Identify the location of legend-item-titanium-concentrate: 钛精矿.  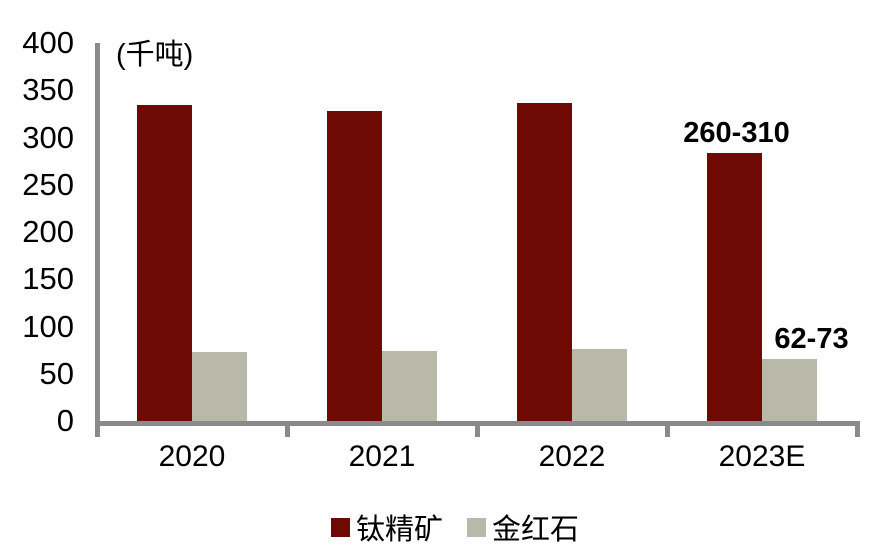
(386, 527).